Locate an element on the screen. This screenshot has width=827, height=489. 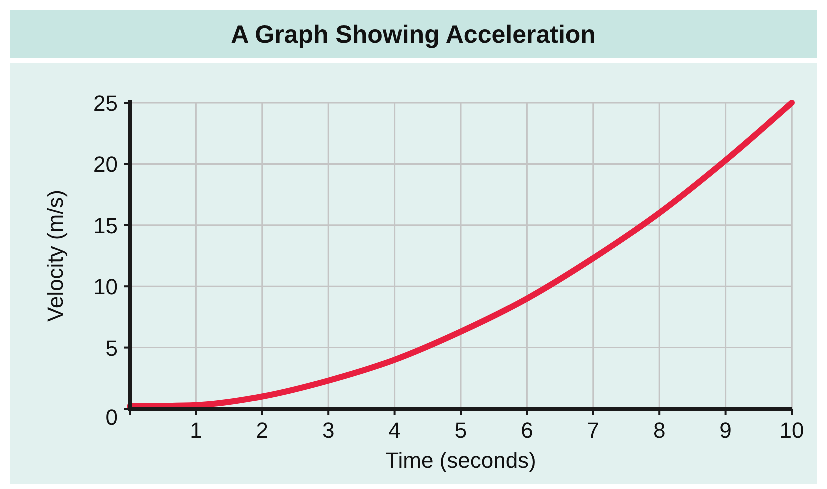
x-tick-label: 3 is located at coordinates (328, 430).